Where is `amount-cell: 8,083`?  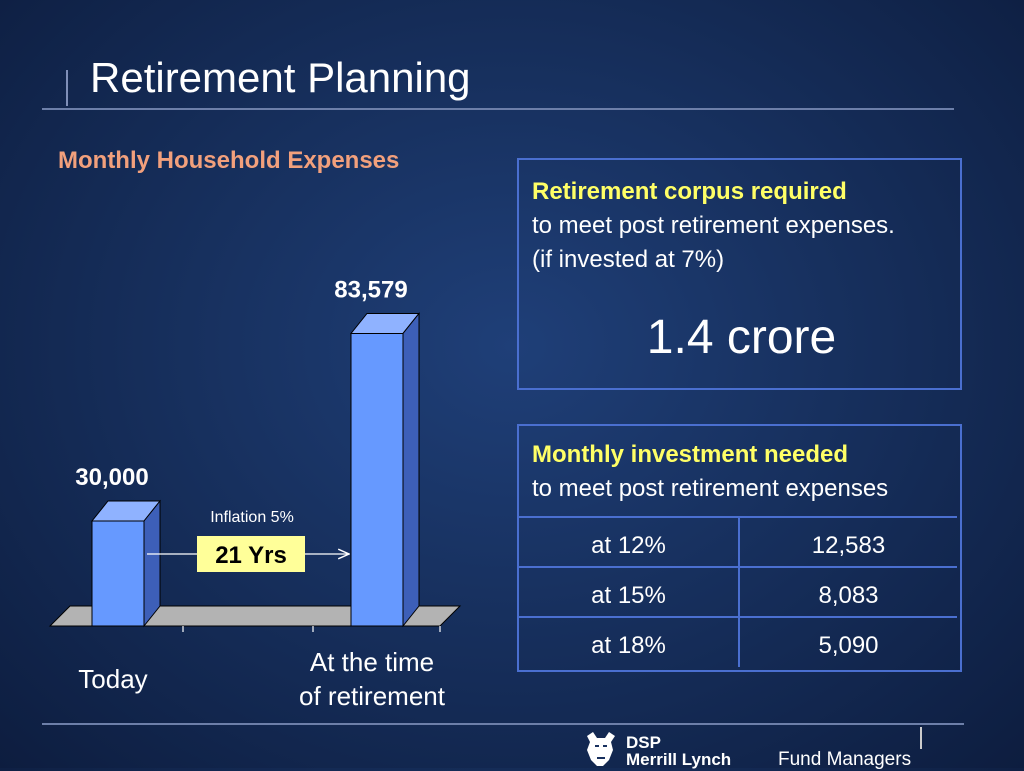
amount-cell: 8,083 is located at coordinates (848, 591).